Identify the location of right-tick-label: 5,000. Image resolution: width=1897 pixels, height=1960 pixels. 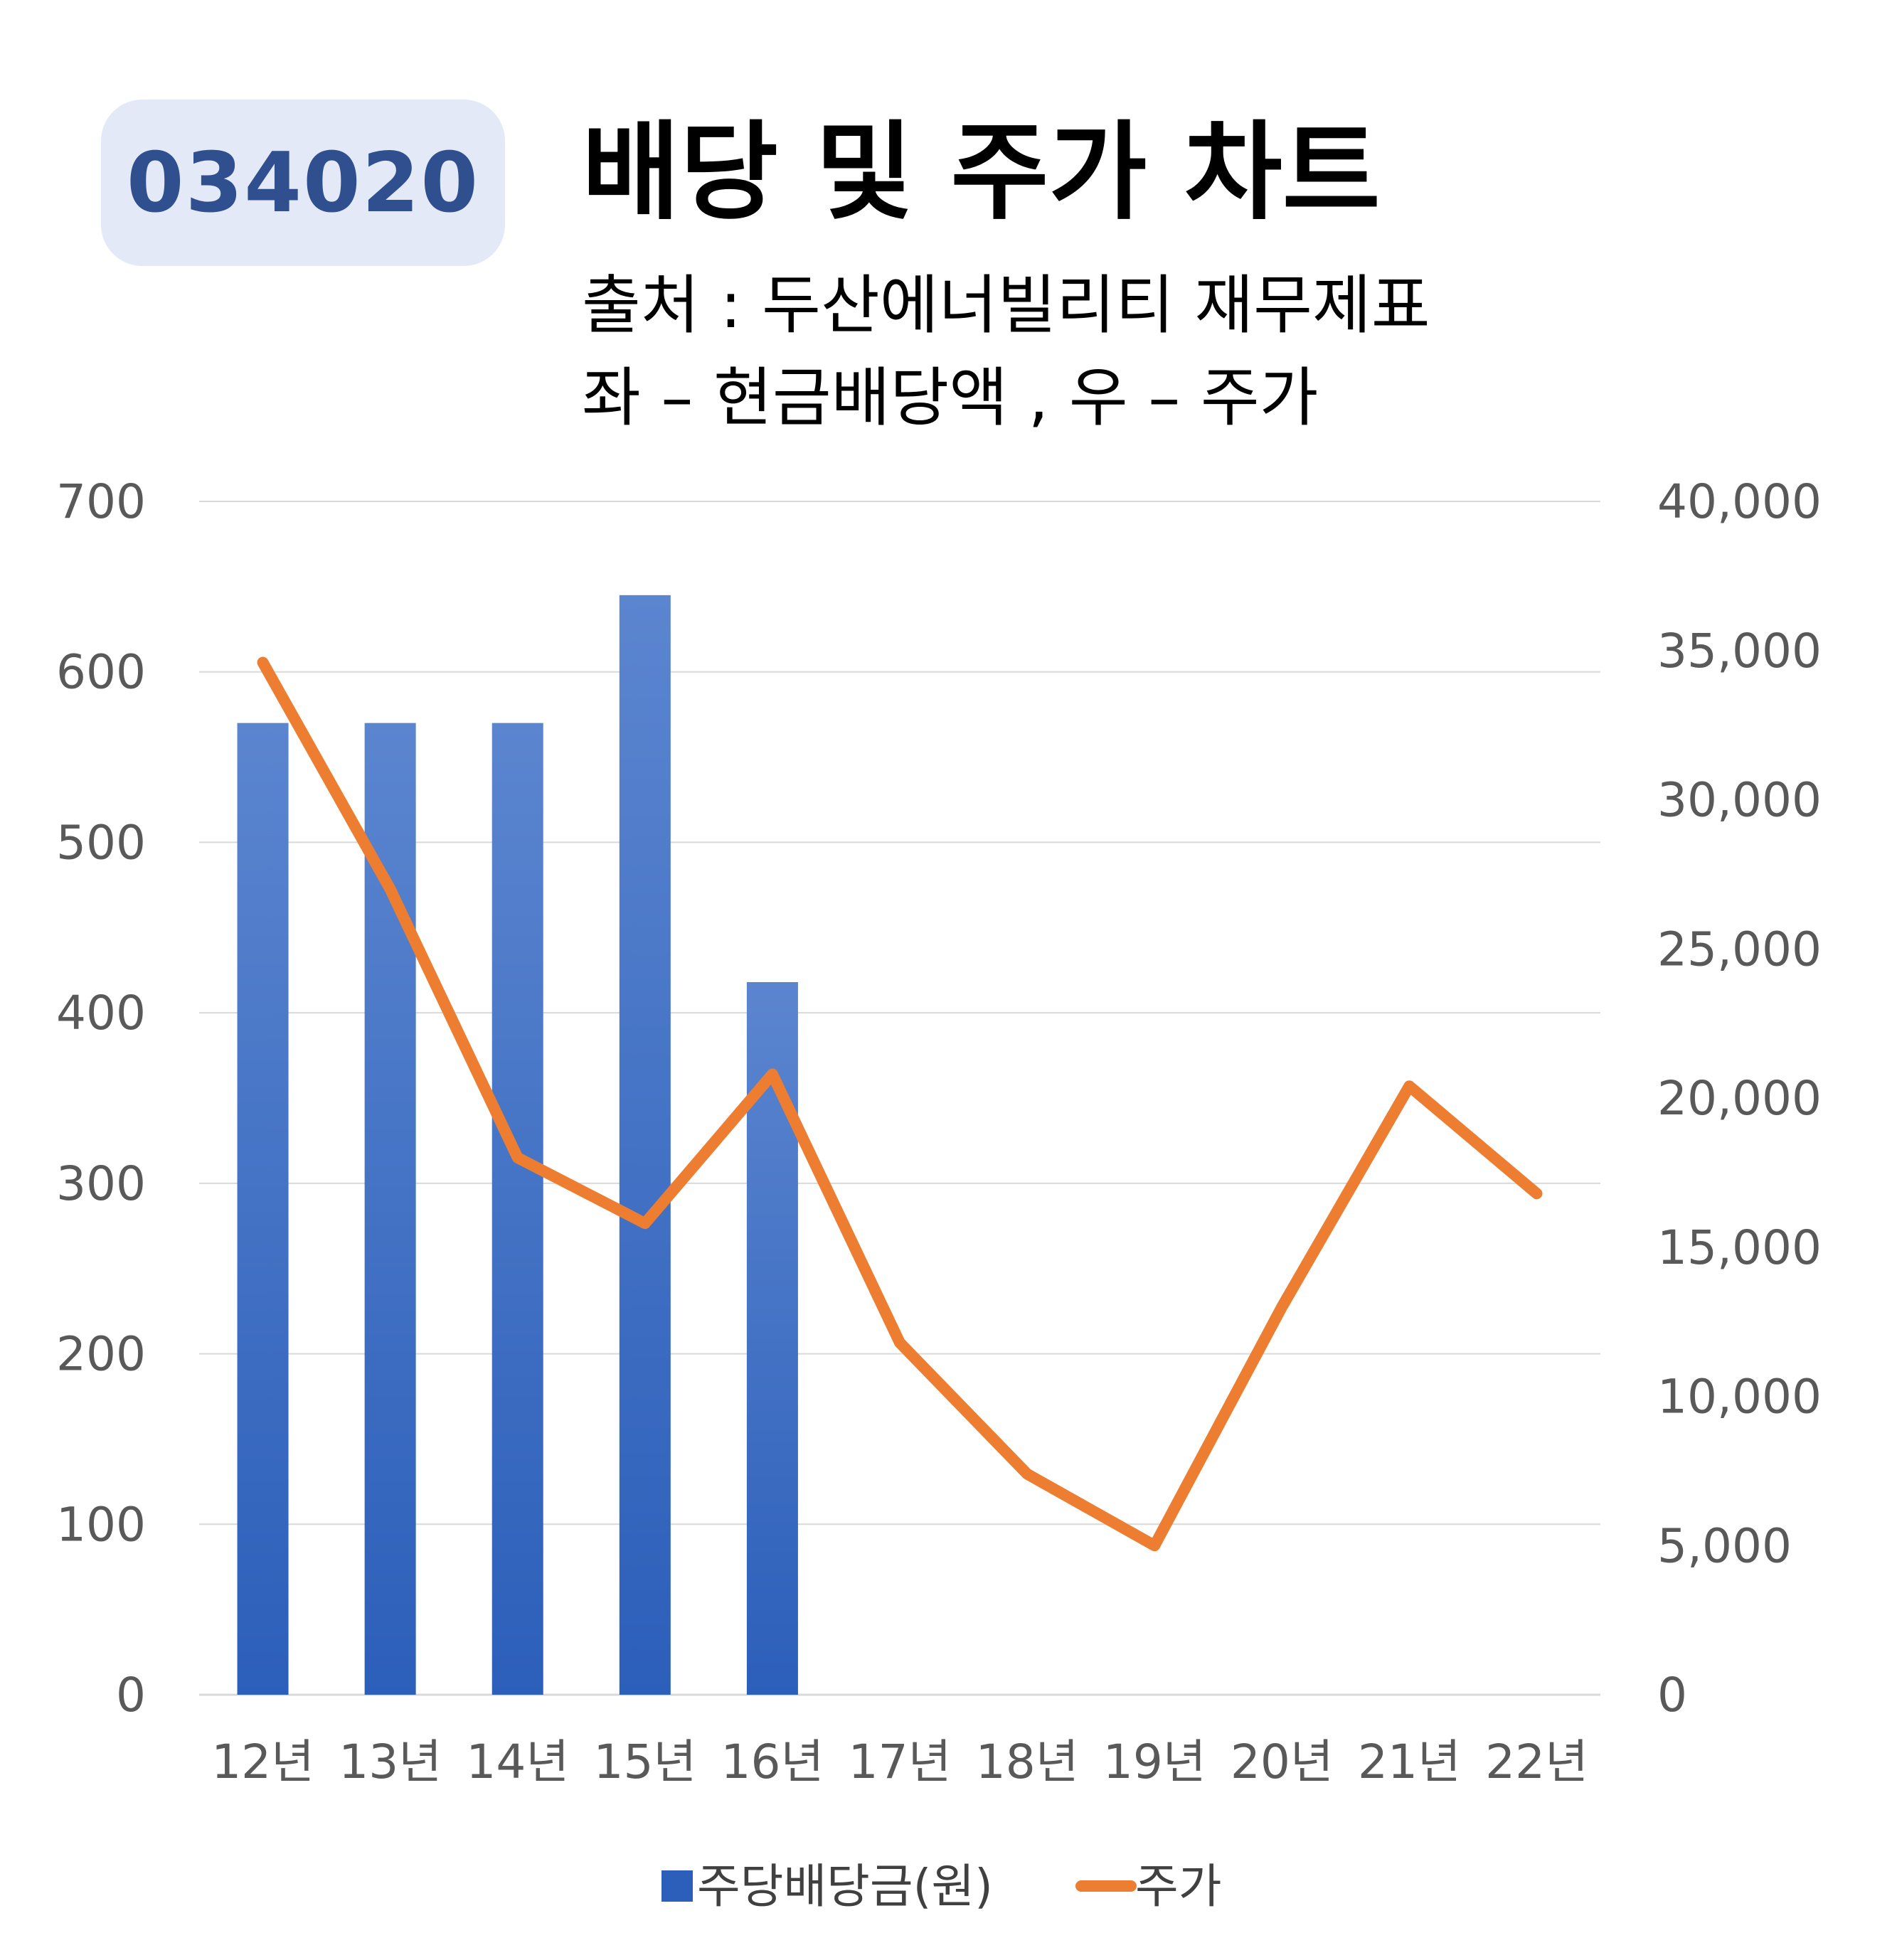
(1724, 1545).